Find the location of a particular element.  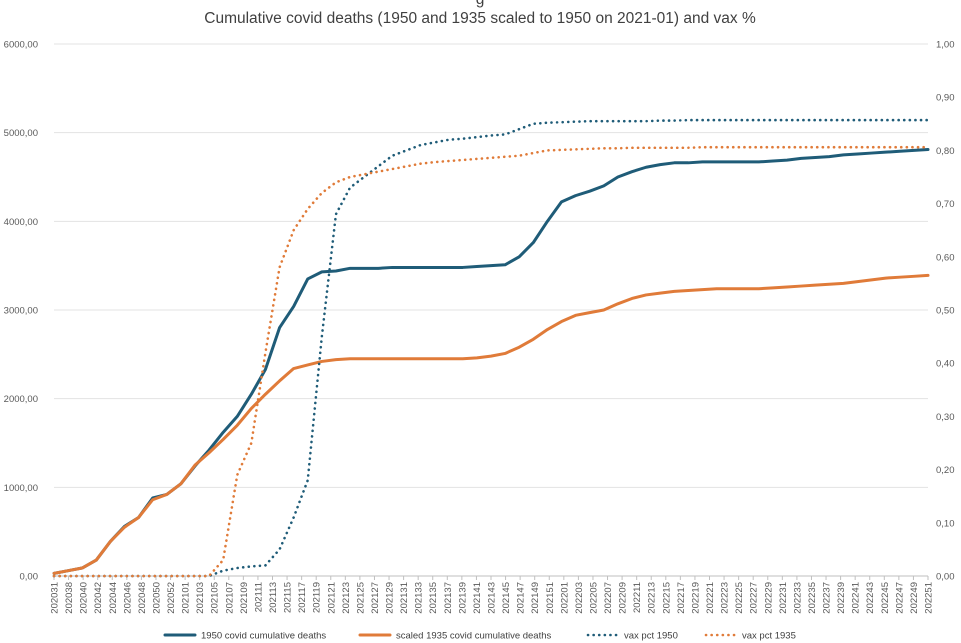

x-tick-label: 202143 is located at coordinates (492, 598).